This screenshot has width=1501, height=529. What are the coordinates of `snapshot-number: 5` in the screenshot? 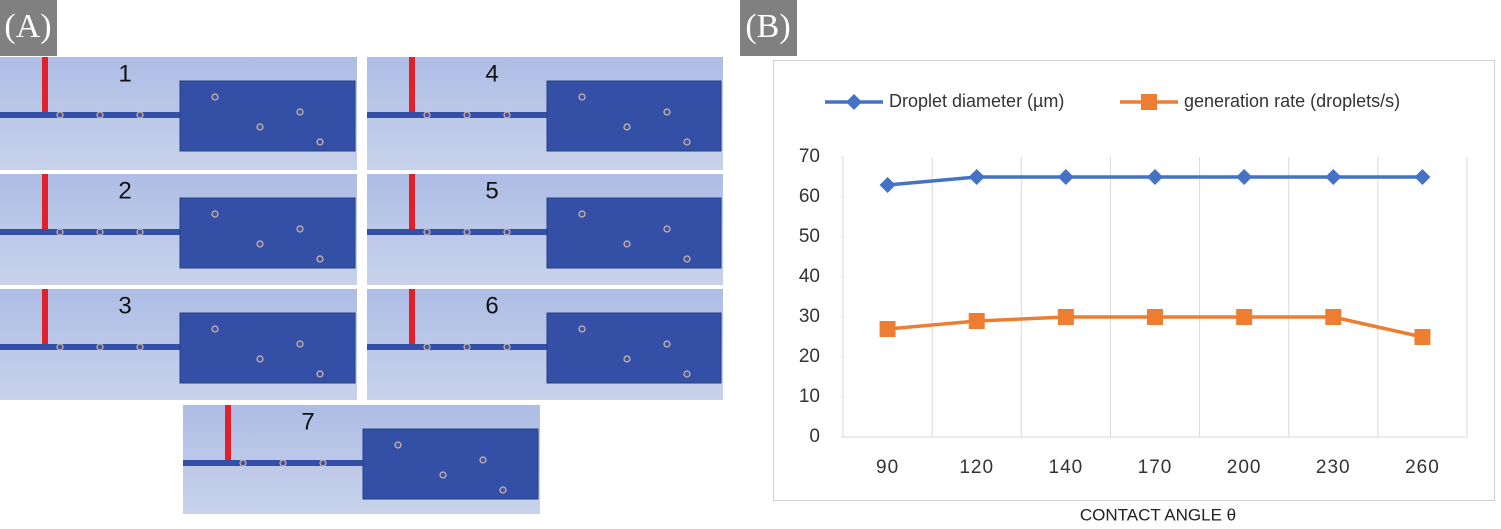 It's located at (491, 190).